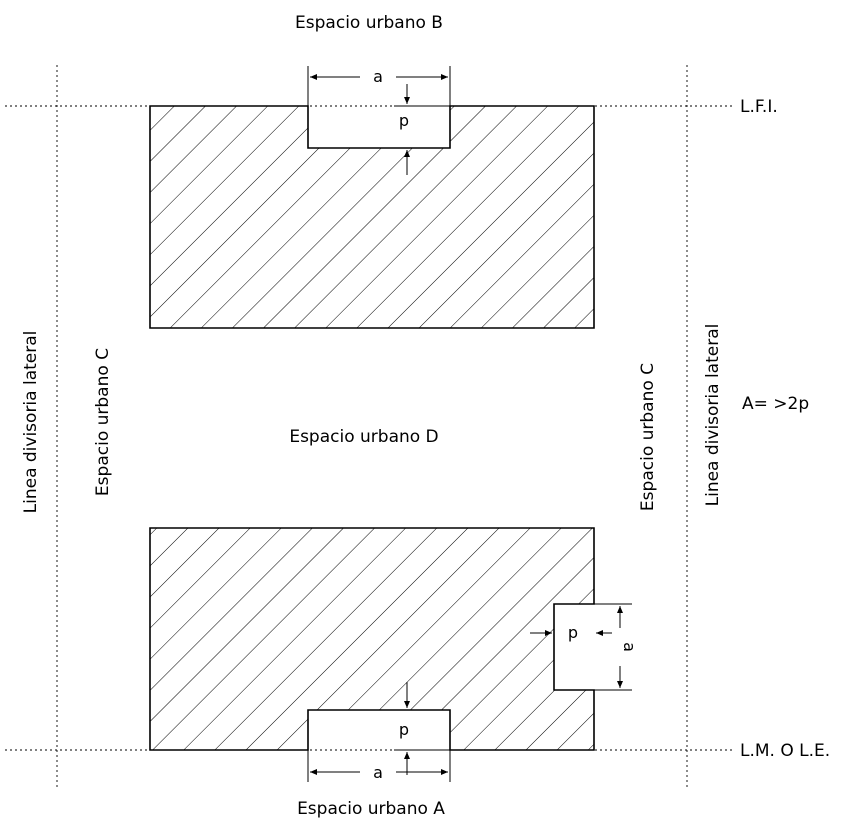 This screenshot has width=859, height=831. I want to click on label-right-espacio-c: Espacio urbano C, so click(648, 437).